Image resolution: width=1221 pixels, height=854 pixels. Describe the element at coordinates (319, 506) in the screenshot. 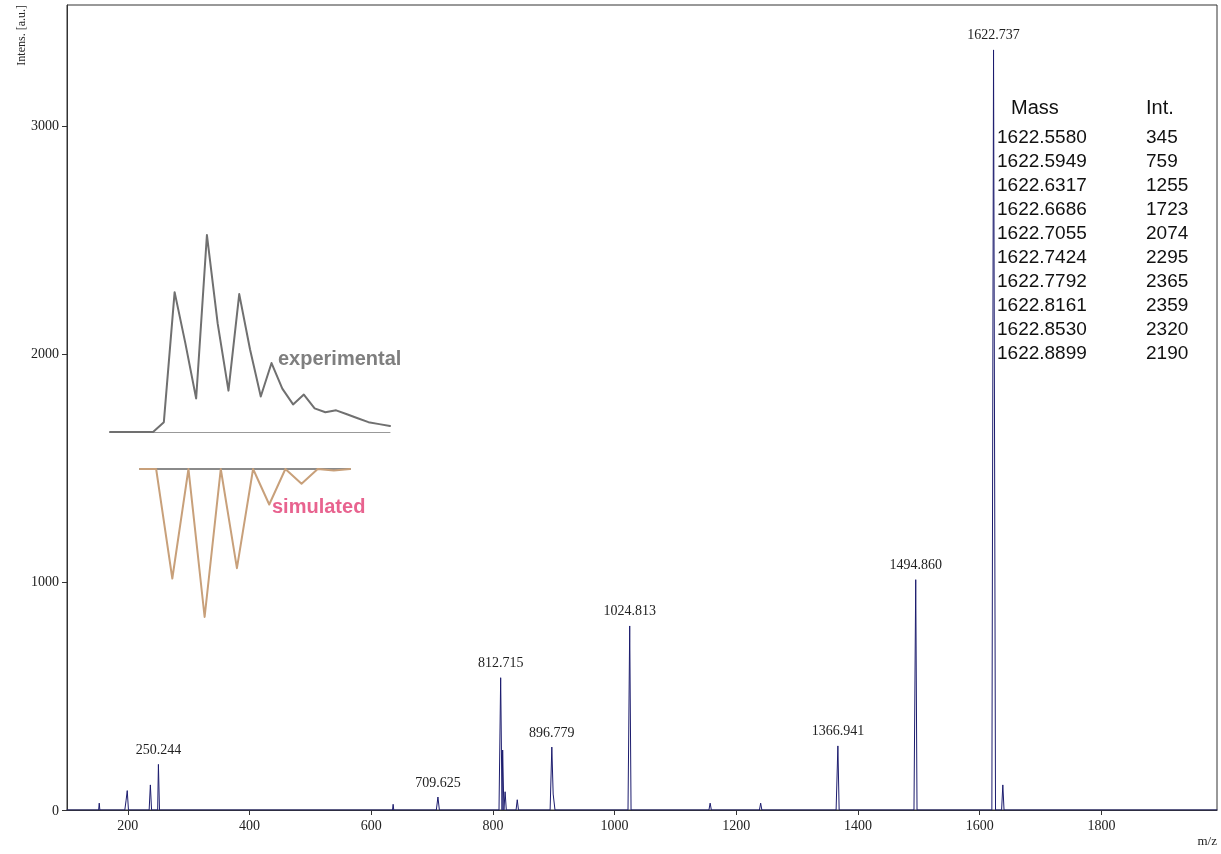

I see `text: simulated` at that location.